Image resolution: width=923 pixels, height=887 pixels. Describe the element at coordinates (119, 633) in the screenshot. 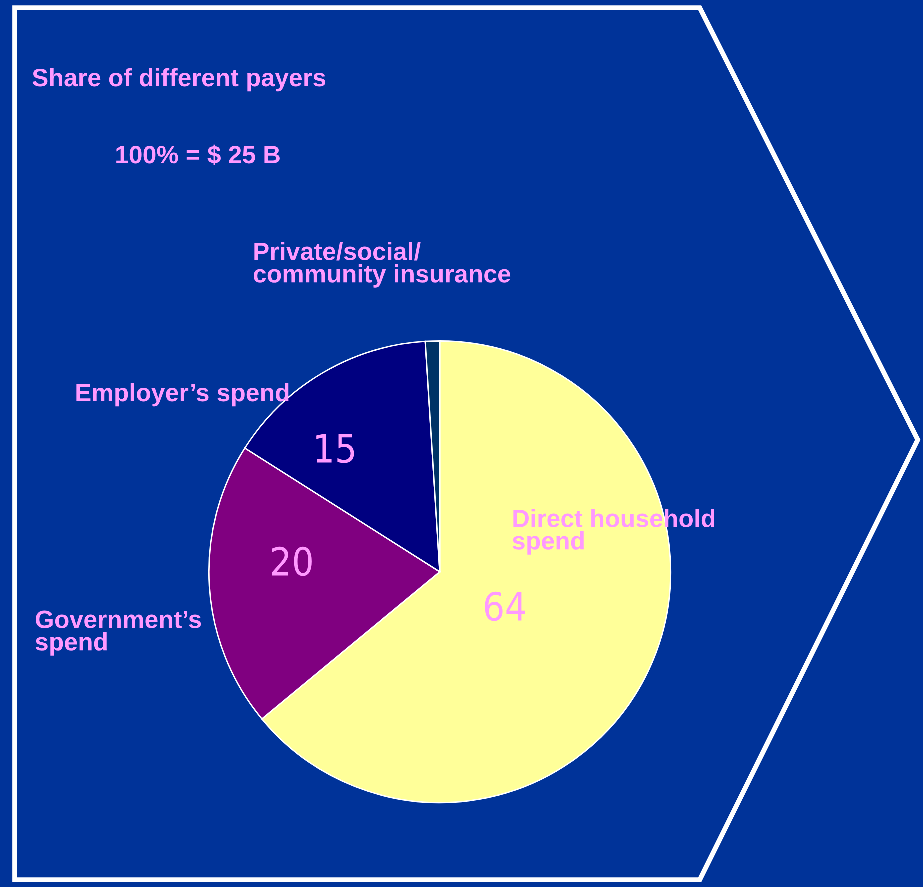

I see `slice-label: Government’s spend` at that location.